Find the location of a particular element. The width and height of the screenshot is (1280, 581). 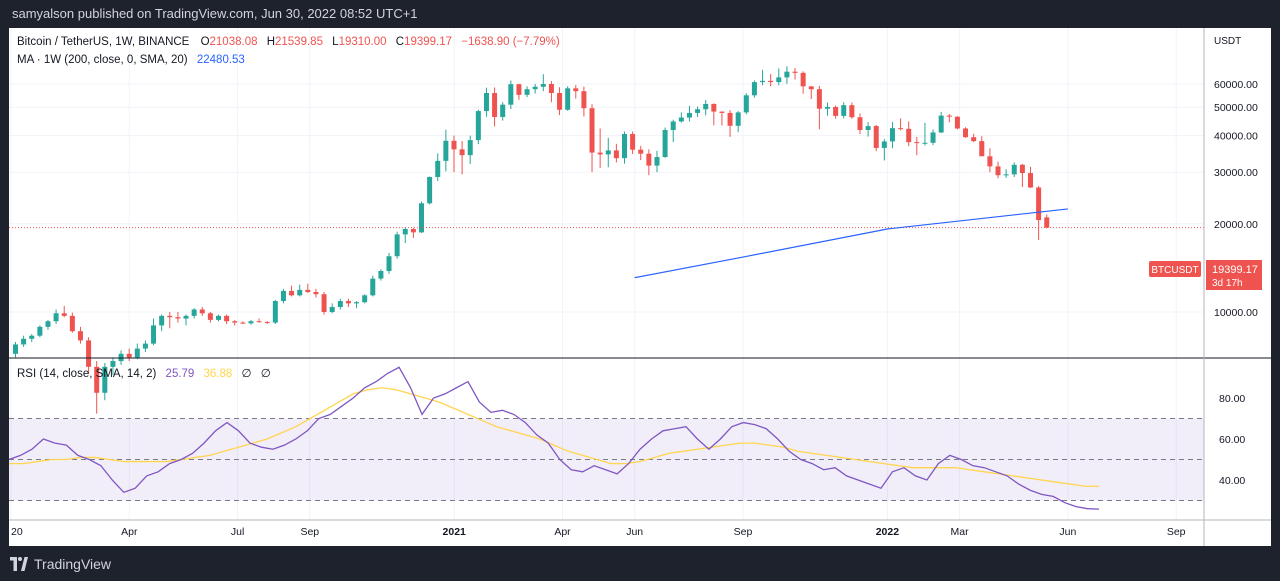

rsi-scale: 80.00 60.00 40.00 is located at coordinates (1232, 440).